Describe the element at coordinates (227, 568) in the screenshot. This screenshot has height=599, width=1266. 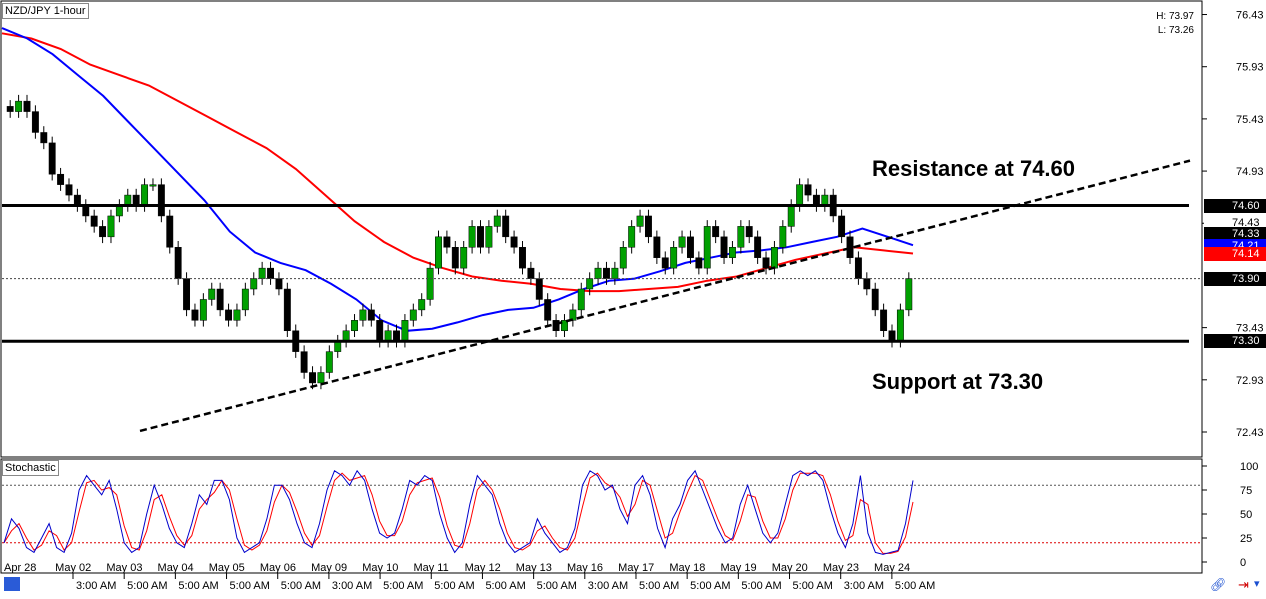
I see `x-tick-date: May 05` at that location.